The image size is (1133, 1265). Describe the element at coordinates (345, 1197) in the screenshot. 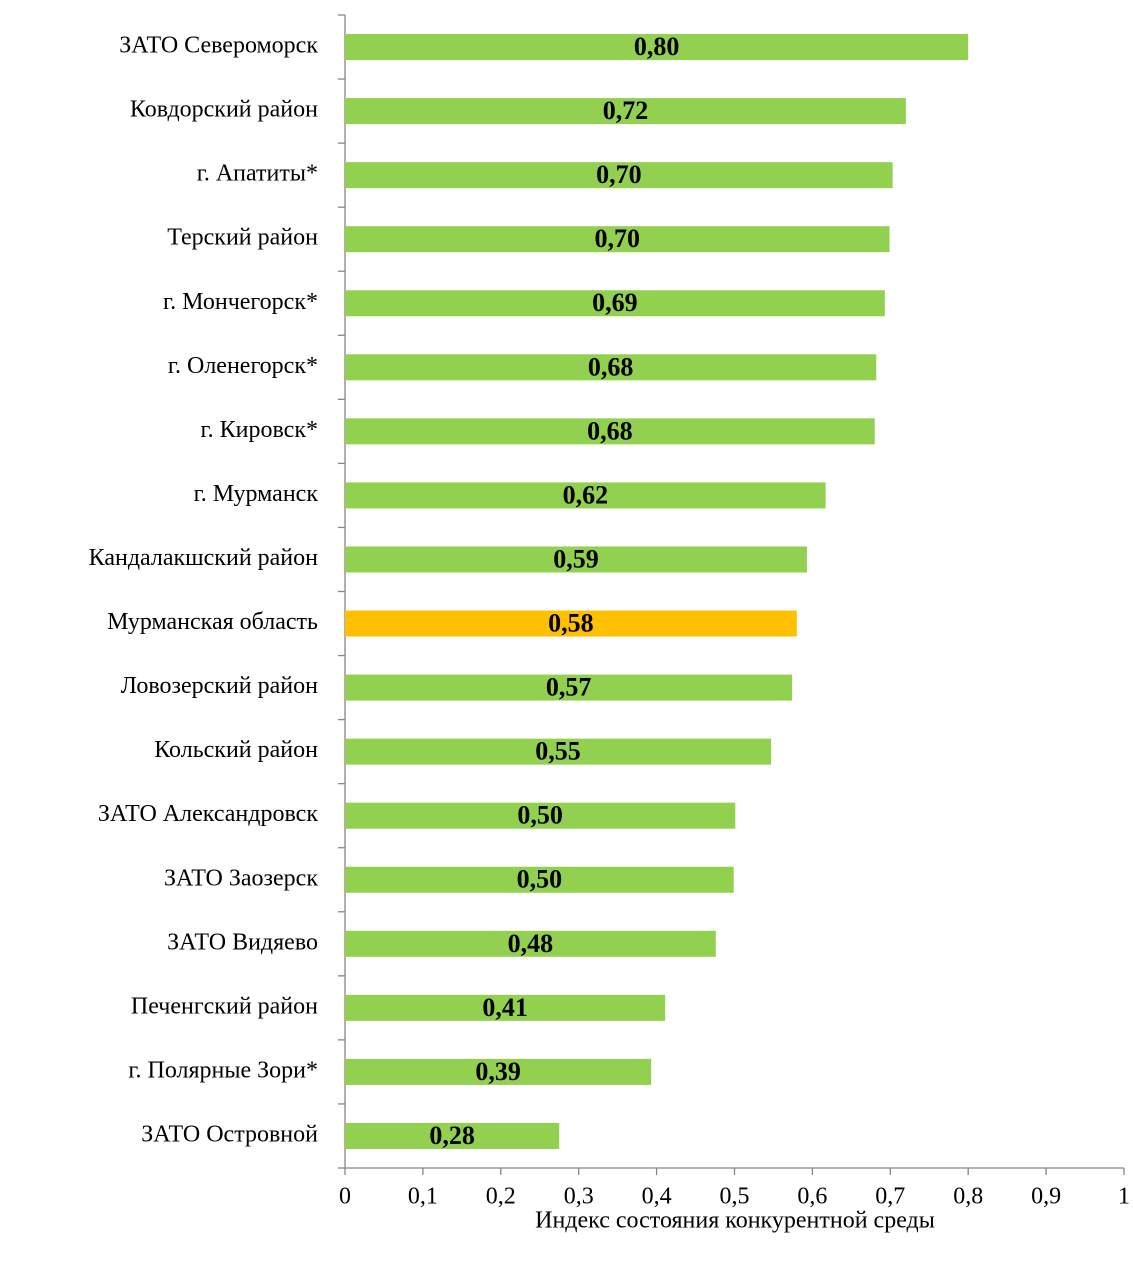

I see `x-tick-label: 0` at that location.